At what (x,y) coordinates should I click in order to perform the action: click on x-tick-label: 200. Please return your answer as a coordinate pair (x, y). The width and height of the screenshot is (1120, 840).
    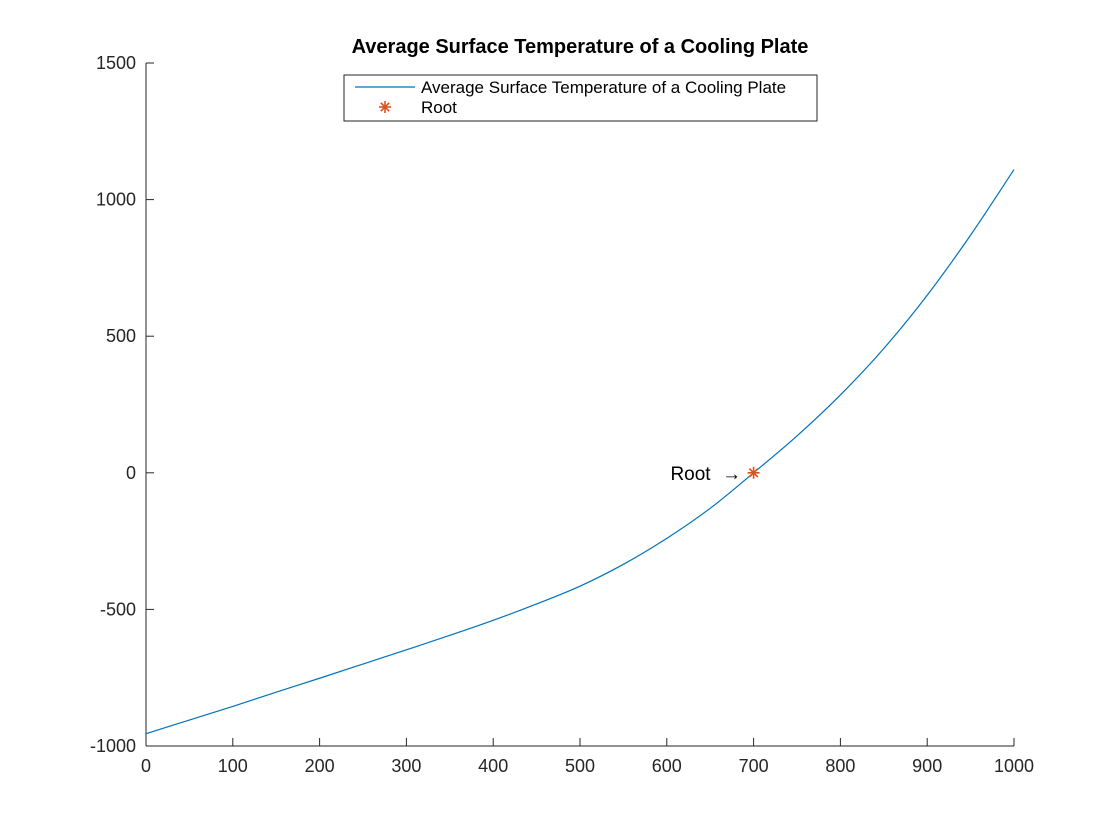
    Looking at the image, I should click on (320, 766).